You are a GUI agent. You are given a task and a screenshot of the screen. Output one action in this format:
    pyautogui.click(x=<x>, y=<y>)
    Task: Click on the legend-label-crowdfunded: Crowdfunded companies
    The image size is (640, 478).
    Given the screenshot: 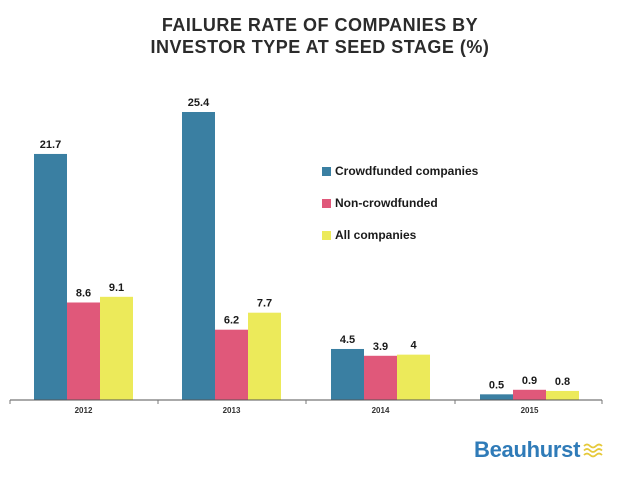 What is the action you would take?
    pyautogui.click(x=407, y=171)
    